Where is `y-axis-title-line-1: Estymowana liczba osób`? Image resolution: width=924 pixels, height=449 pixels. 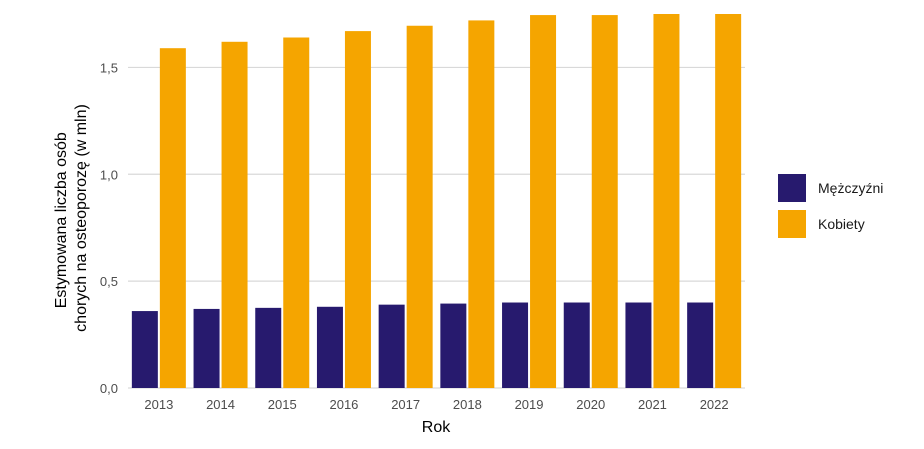 y-axis-title-line-1: Estymowana liczba osób is located at coordinates (61, 220).